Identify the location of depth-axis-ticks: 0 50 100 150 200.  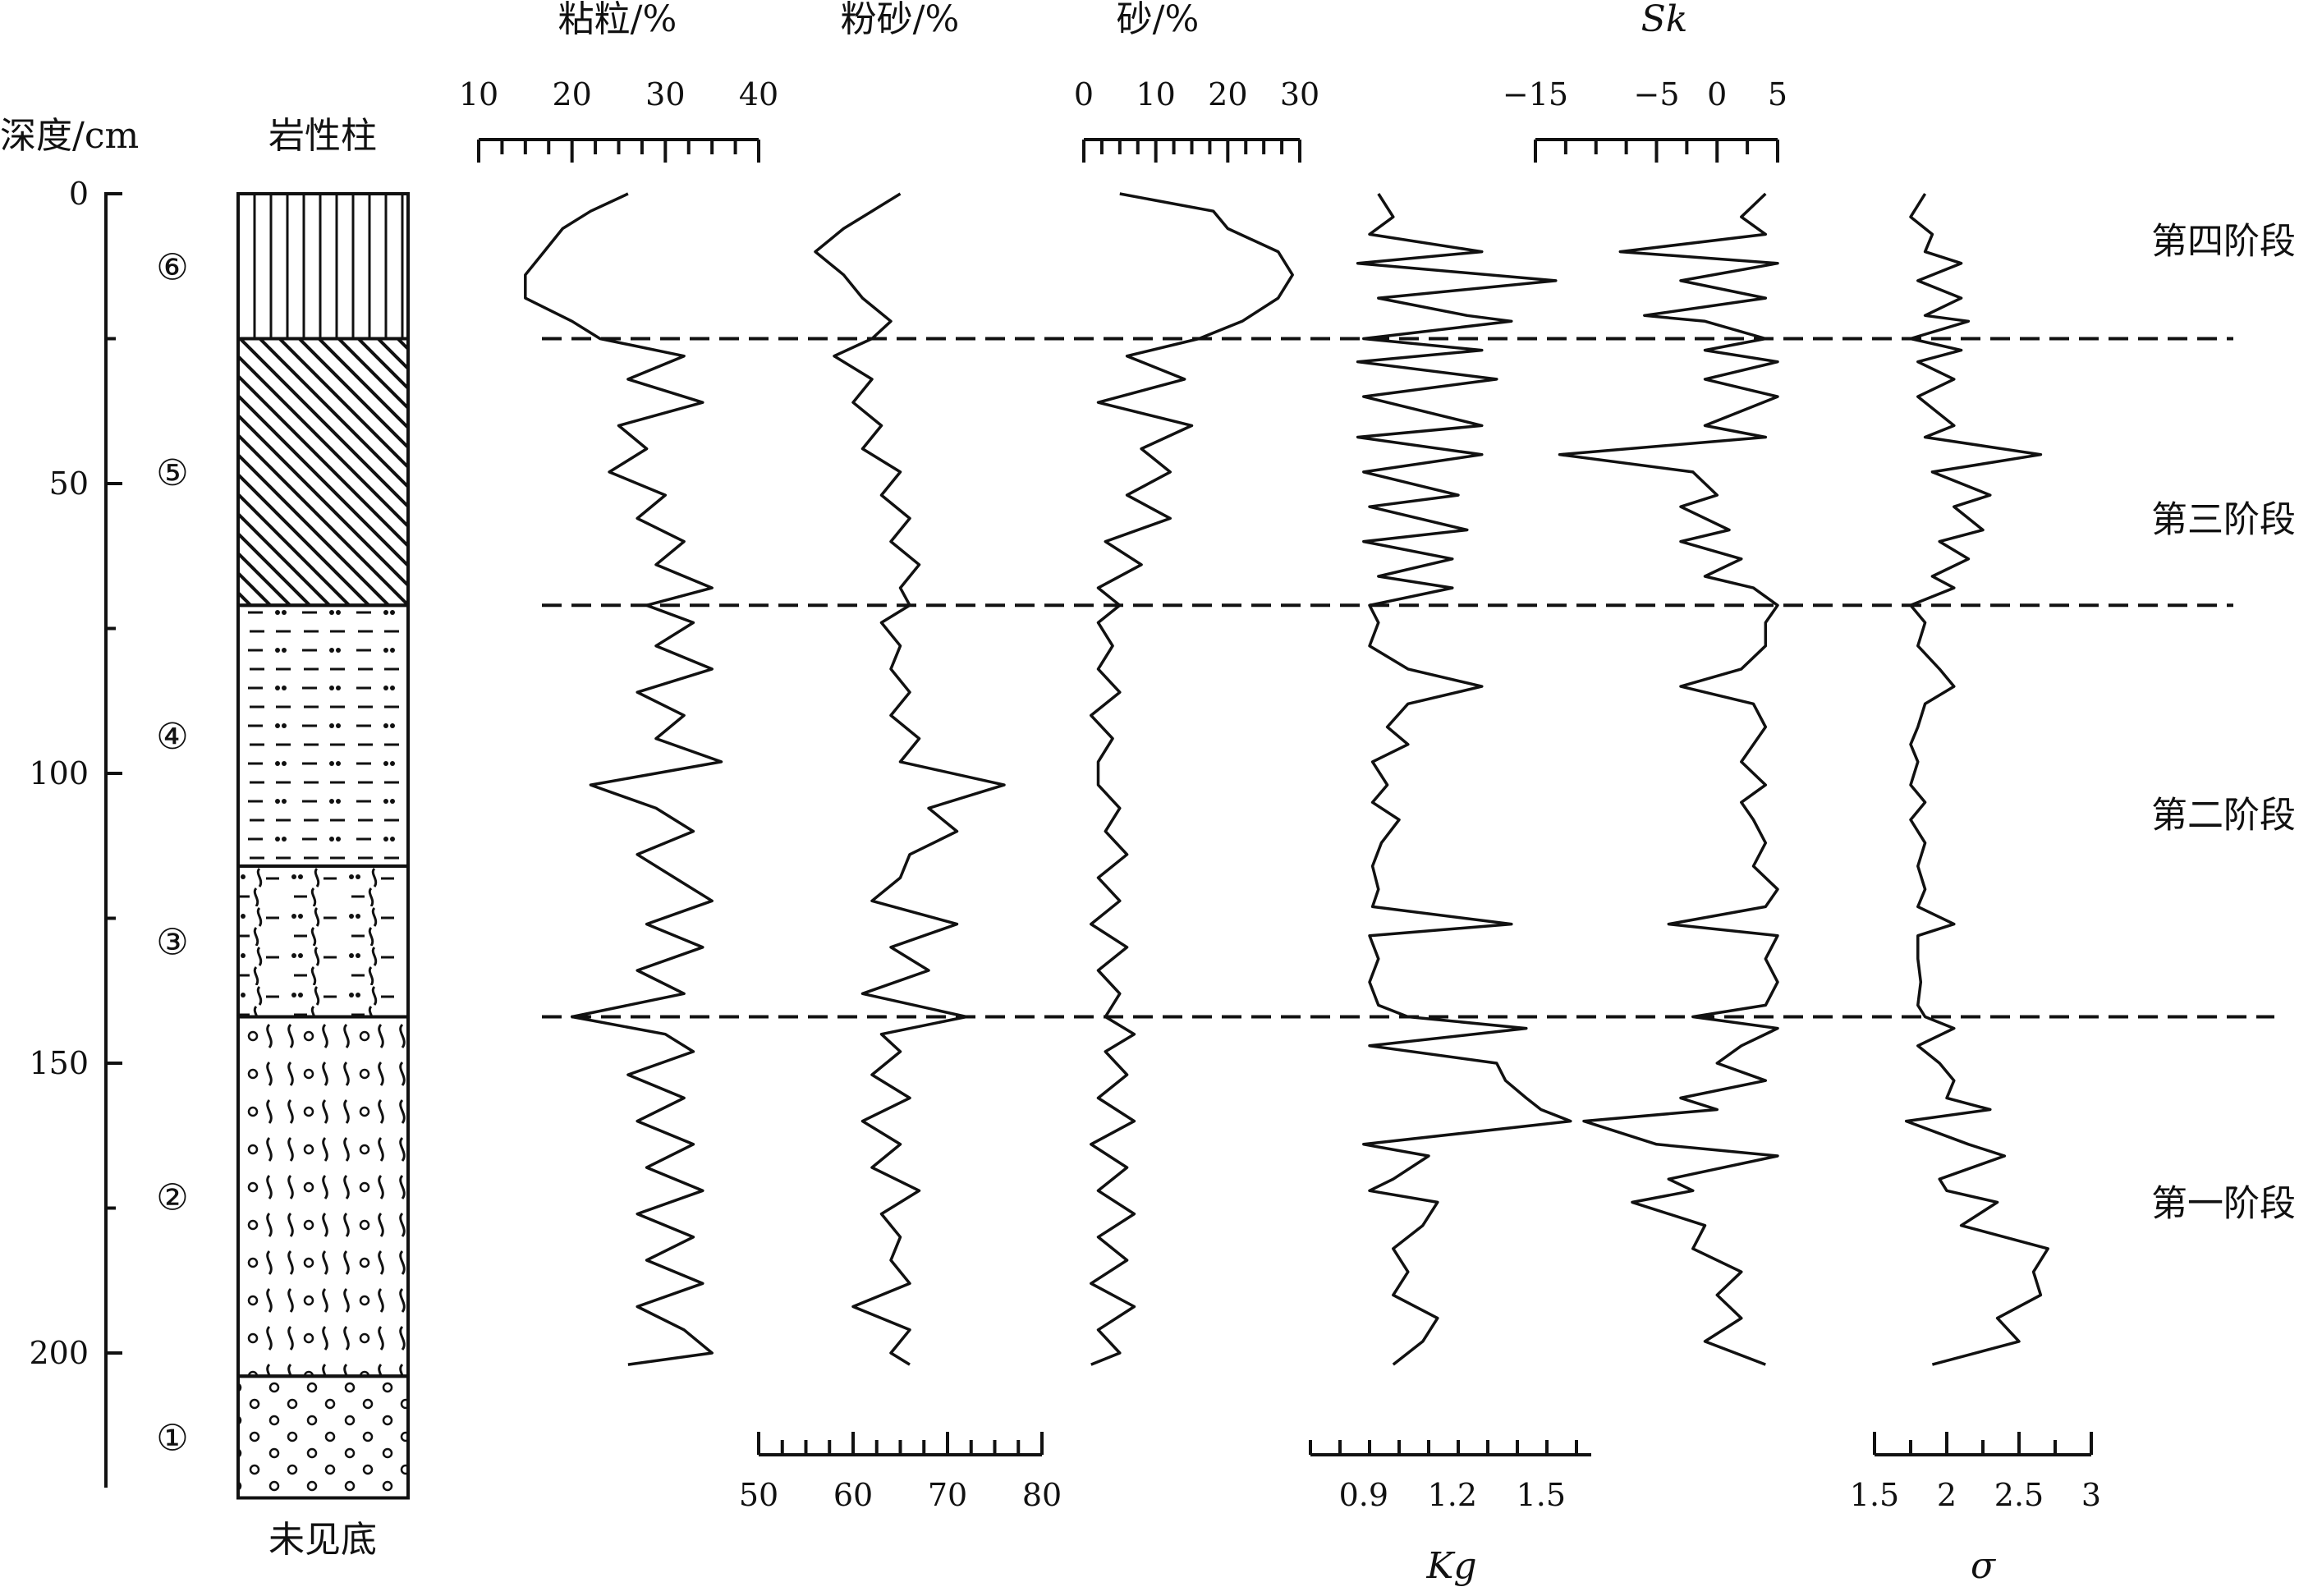
(75, 774).